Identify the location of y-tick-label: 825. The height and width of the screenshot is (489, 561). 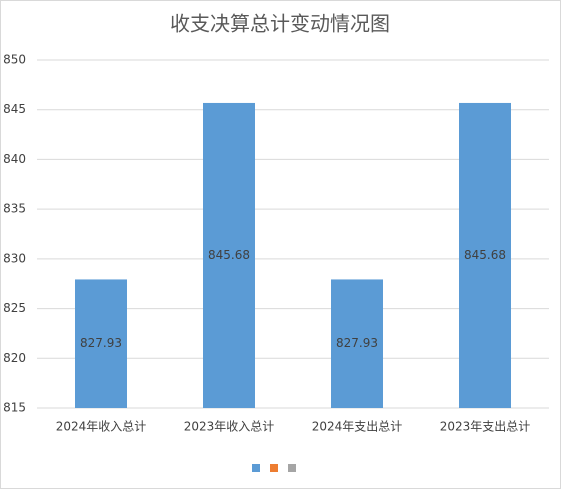
(14, 308).